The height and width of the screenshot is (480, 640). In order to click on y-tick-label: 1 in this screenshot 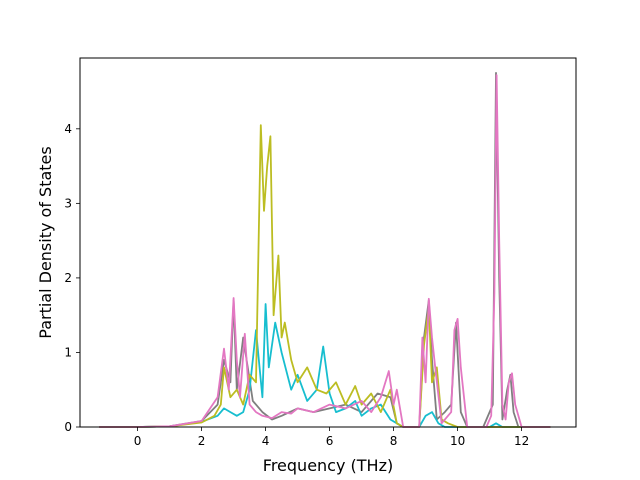, I will do `click(68, 352)`.